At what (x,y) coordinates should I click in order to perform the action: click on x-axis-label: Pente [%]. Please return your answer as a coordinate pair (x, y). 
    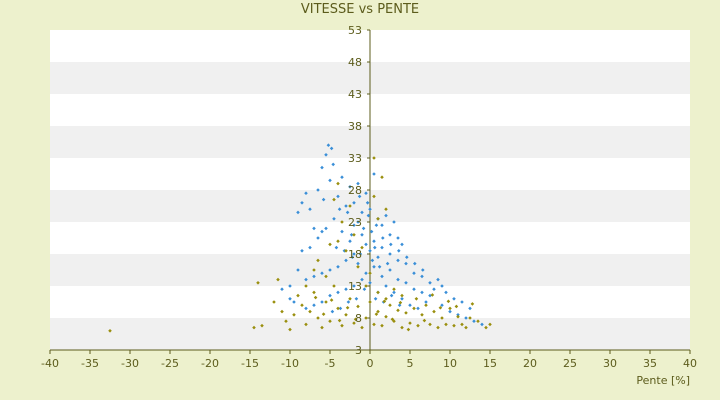
    Looking at the image, I should click on (663, 380).